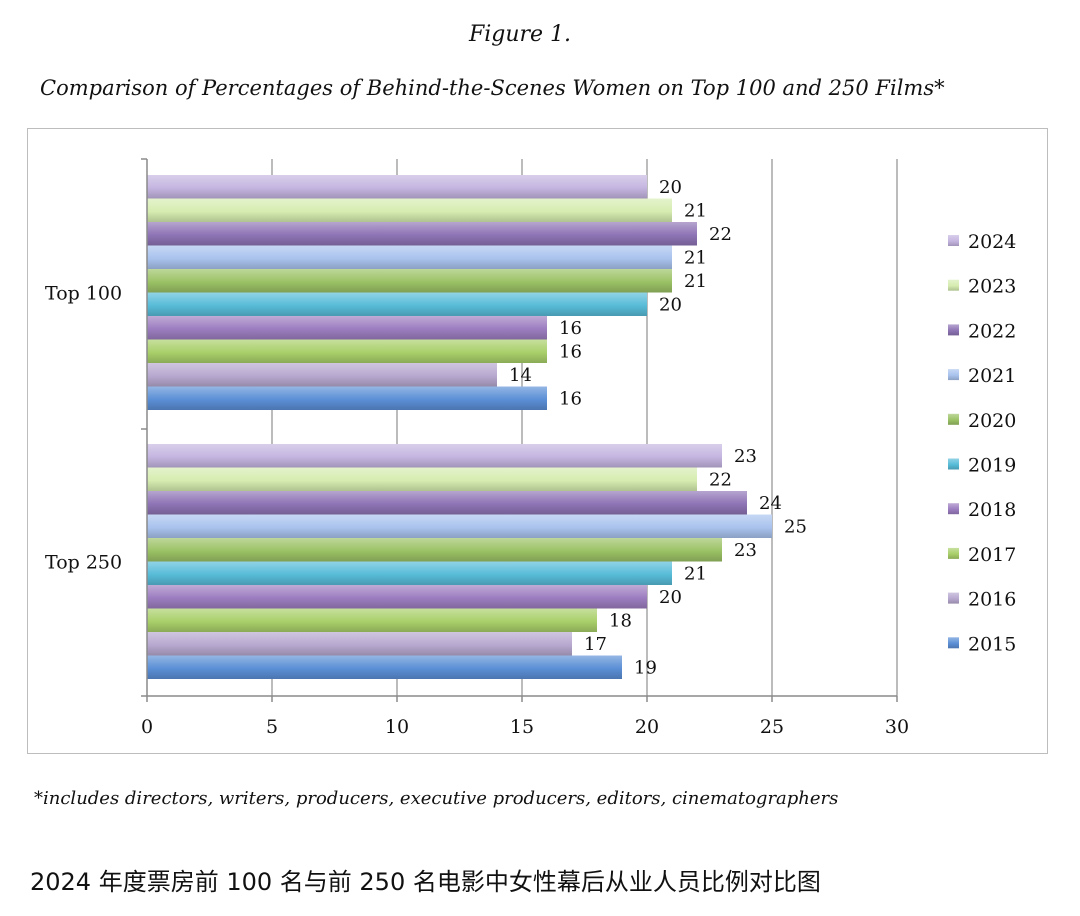 The height and width of the screenshot is (916, 1080). Describe the element at coordinates (397, 727) in the screenshot. I see `x-tick-label: 10` at that location.